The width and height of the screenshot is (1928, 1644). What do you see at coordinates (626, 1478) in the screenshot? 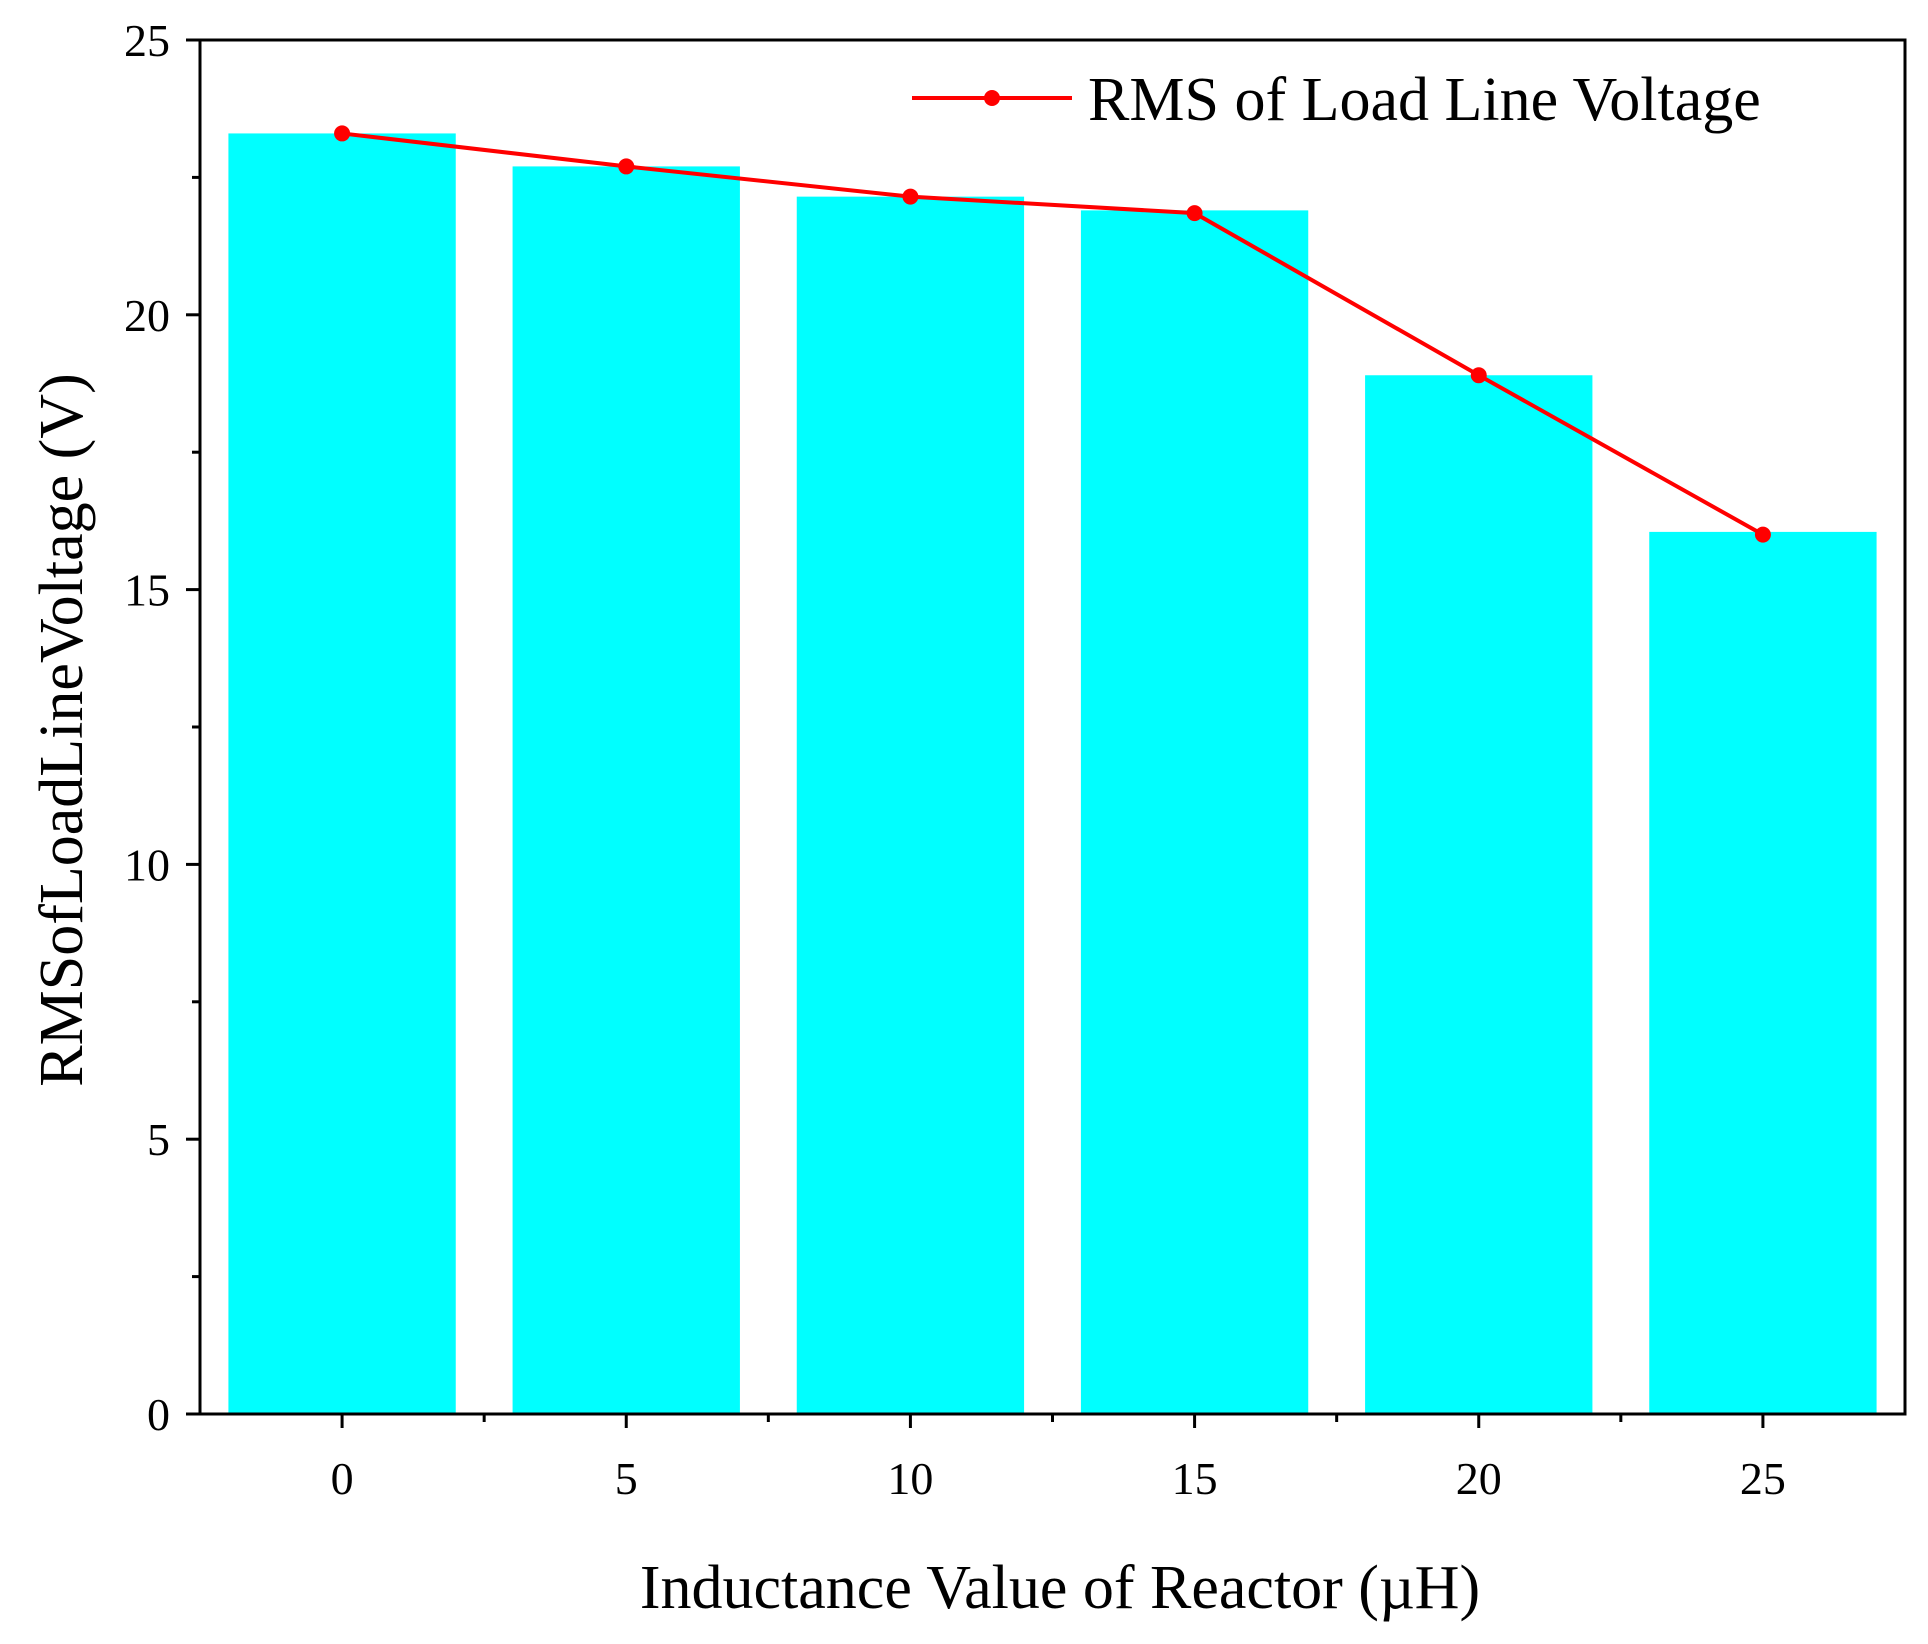
I see `x-tick-label: 5` at bounding box center [626, 1478].